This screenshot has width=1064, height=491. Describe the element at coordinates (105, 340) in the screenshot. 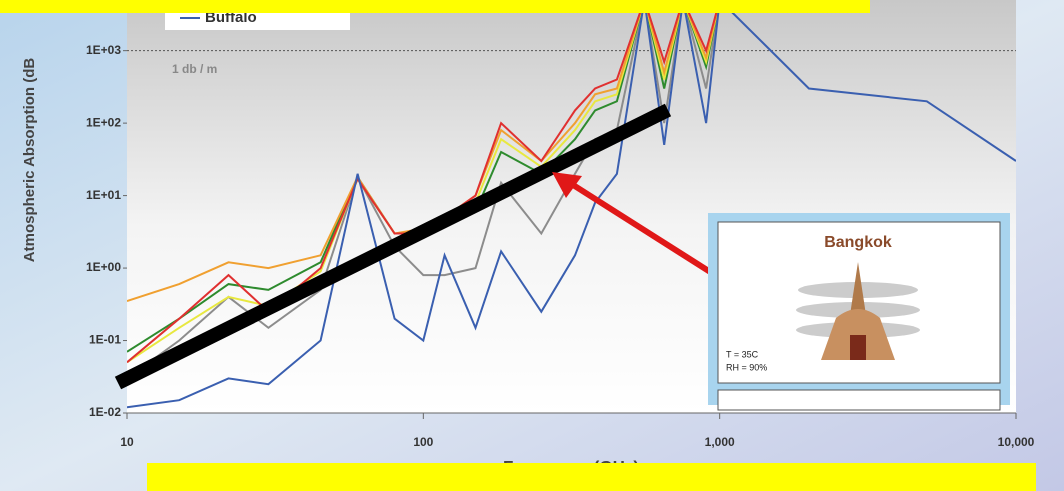

I see `y-tick-label: 1E-01` at that location.